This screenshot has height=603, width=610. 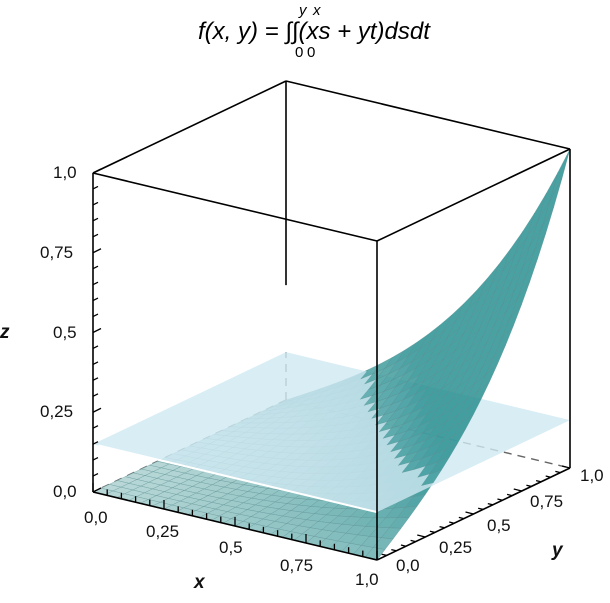 I want to click on z-tick-label: 0,5, so click(x=65, y=332).